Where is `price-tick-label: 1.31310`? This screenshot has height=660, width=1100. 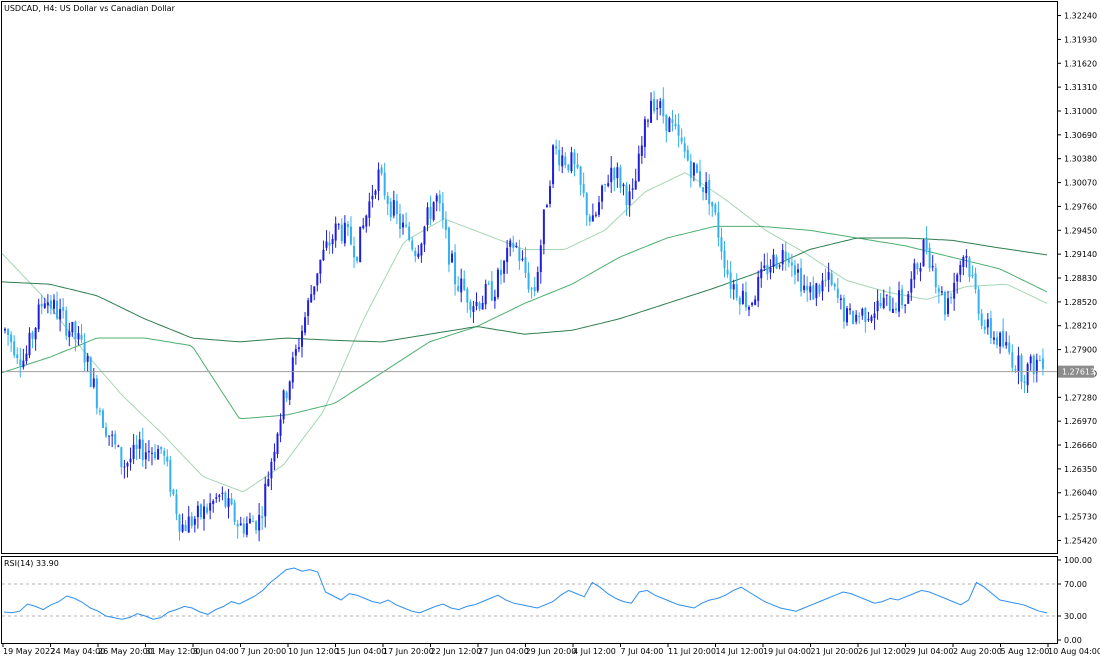 price-tick-label: 1.31310 is located at coordinates (1080, 87).